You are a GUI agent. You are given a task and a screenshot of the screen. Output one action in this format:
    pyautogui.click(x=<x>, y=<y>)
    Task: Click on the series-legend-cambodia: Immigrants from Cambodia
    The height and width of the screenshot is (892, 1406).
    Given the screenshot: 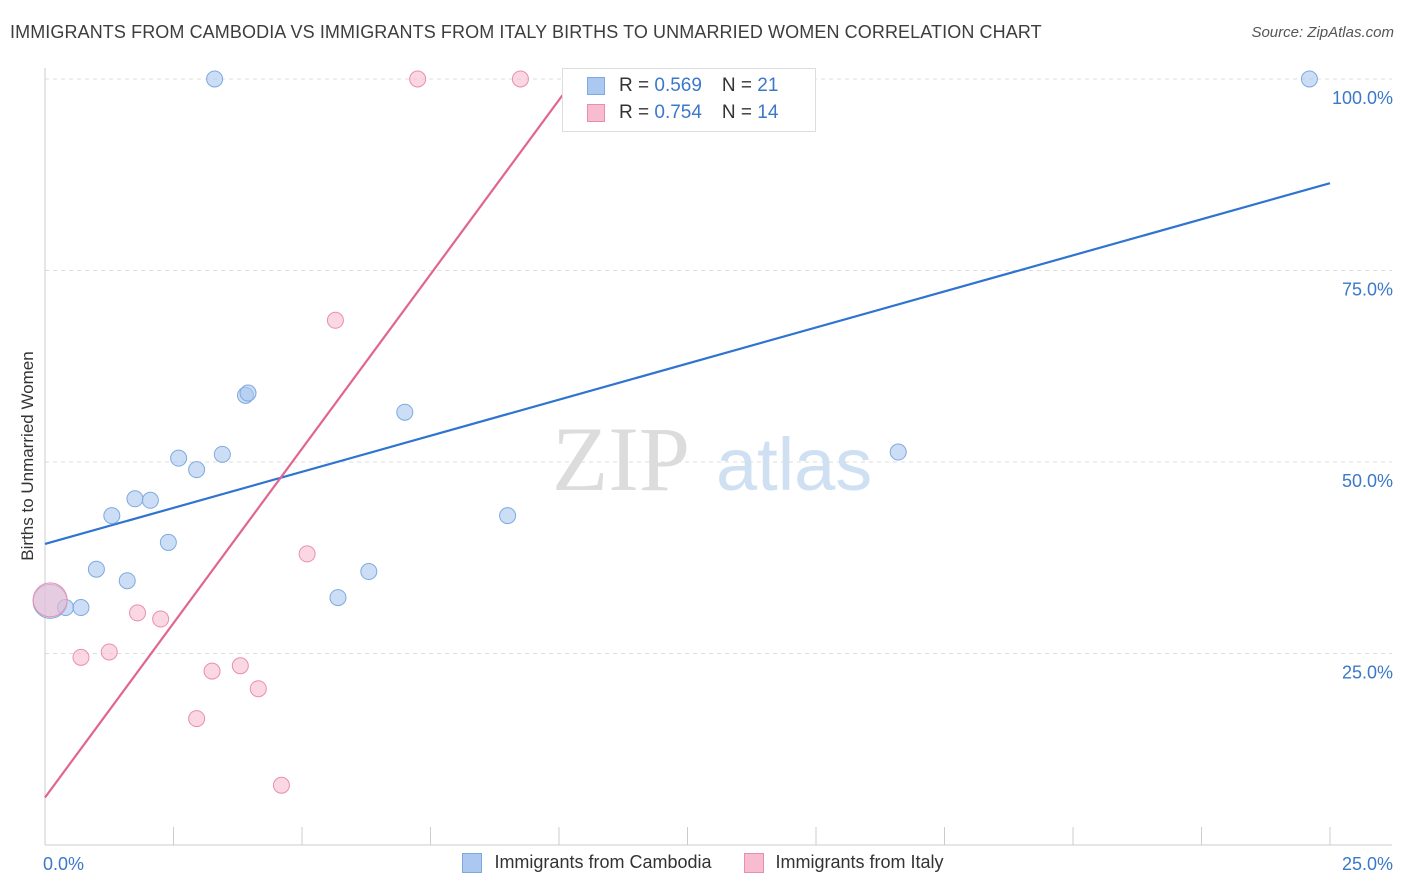 What is the action you would take?
    pyautogui.click(x=587, y=862)
    